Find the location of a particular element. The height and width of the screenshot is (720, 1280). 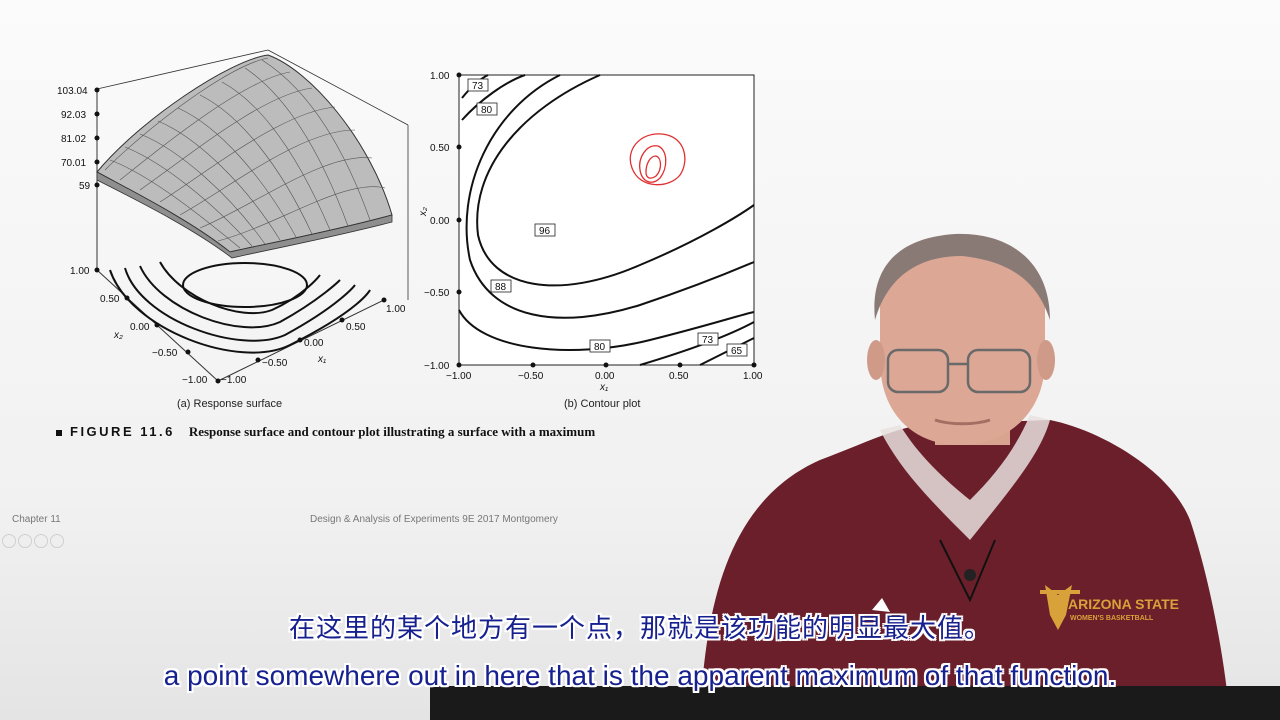

x-axis-label: x₁ is located at coordinates (603, 387).